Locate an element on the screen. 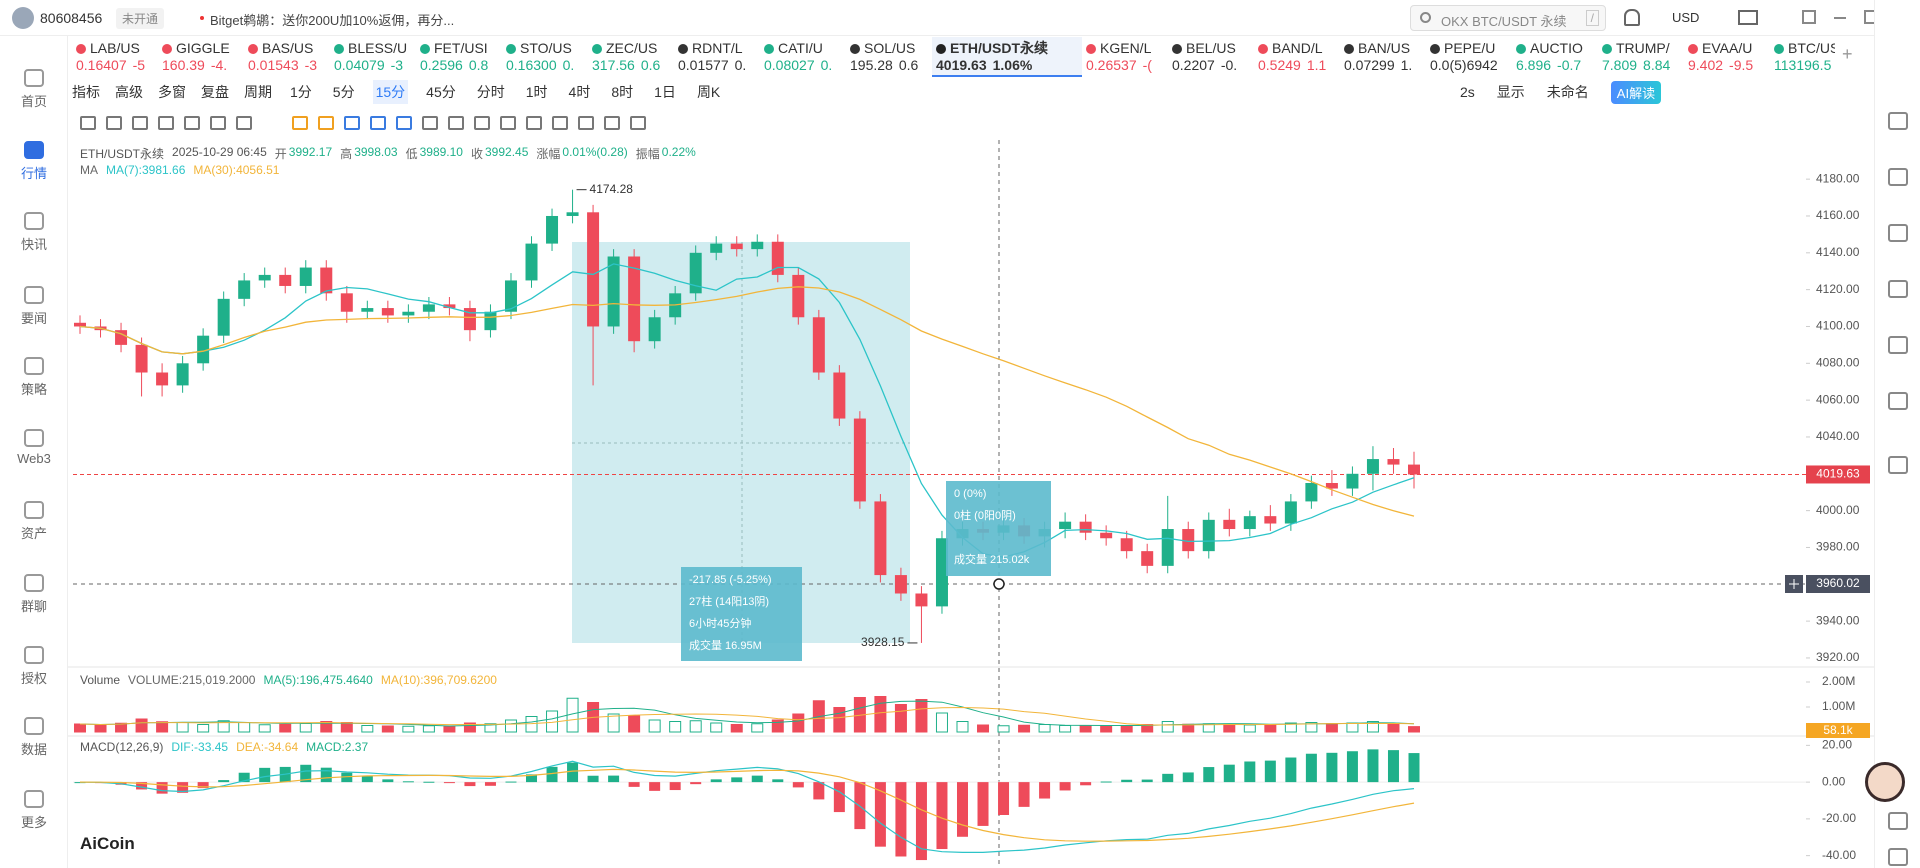 The height and width of the screenshot is (868, 1920). ticker-item: BAND/L 0.5249 1.1 is located at coordinates (1297, 57).